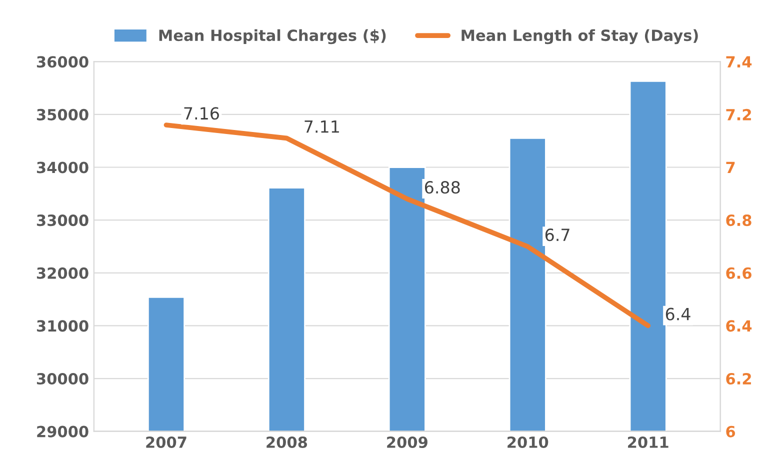  What do you see at coordinates (287, 442) in the screenshot?
I see `x-tick-label: 2008` at bounding box center [287, 442].